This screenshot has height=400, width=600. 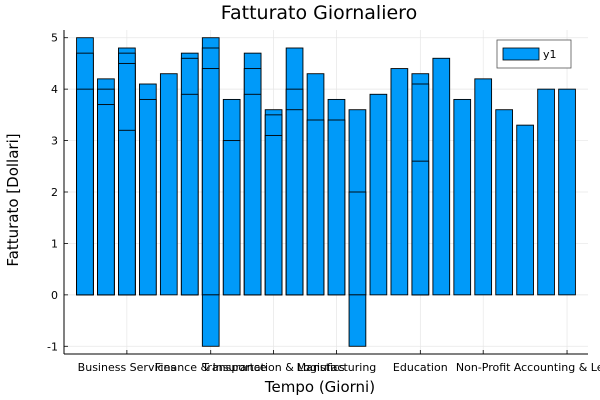 I want to click on chart-title: Fatturato Giornaliero, so click(x=319, y=13).